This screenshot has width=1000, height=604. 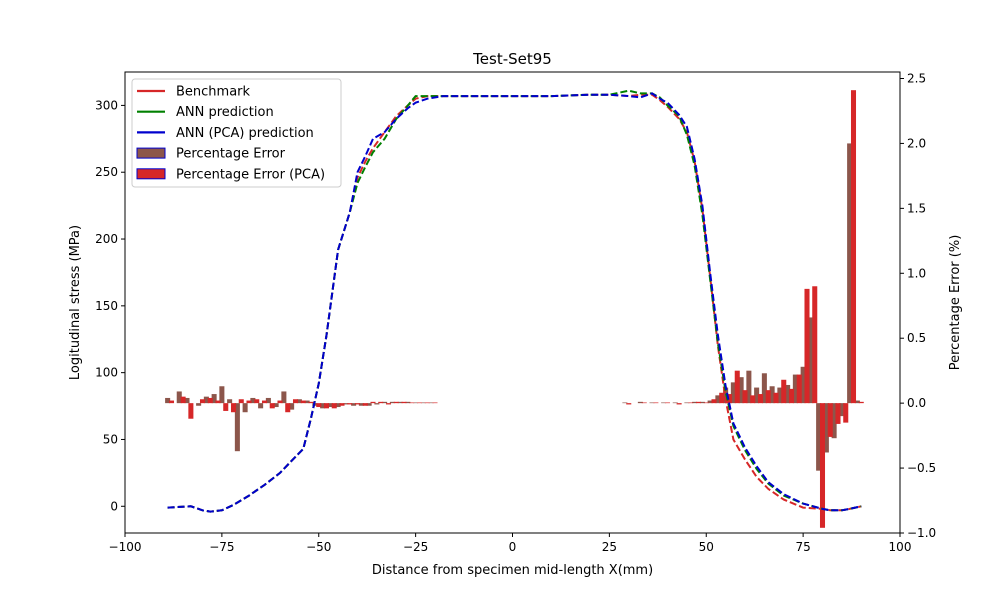 I want to click on y-tick-label-6: 300, so click(x=106, y=105).